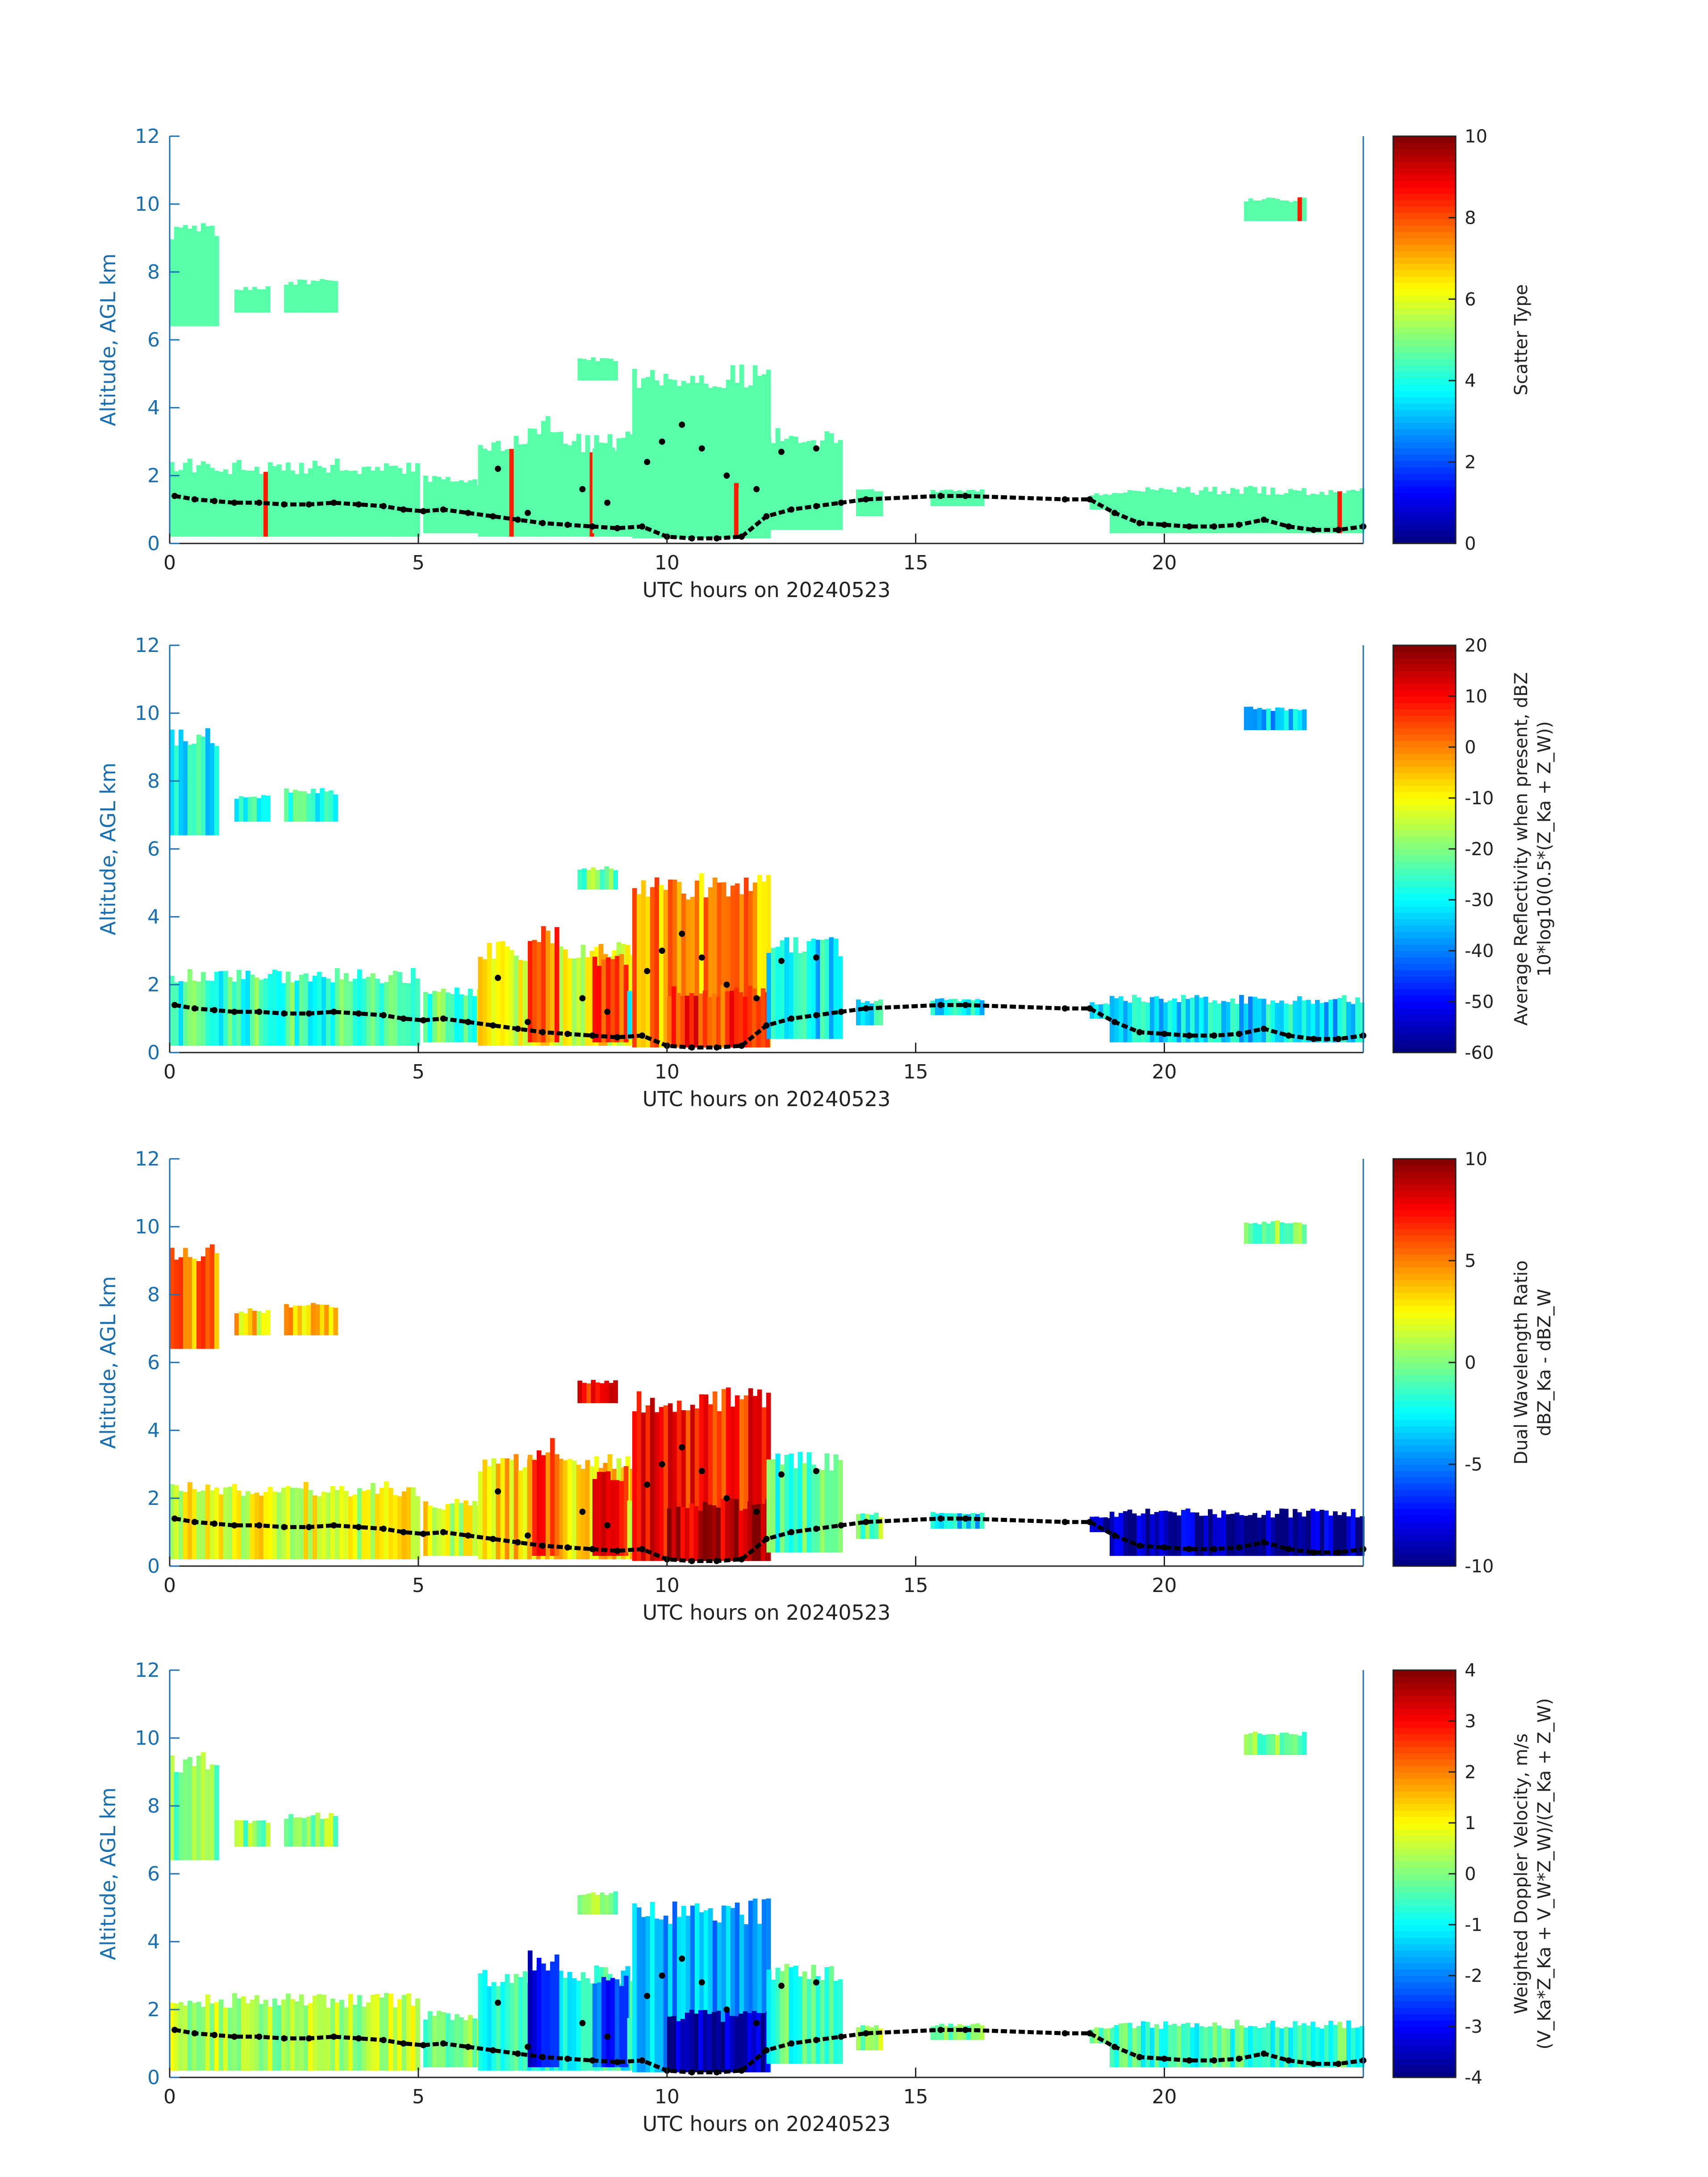  What do you see at coordinates (1521, 340) in the screenshot?
I see `colorbar-label: Scatter Type` at bounding box center [1521, 340].